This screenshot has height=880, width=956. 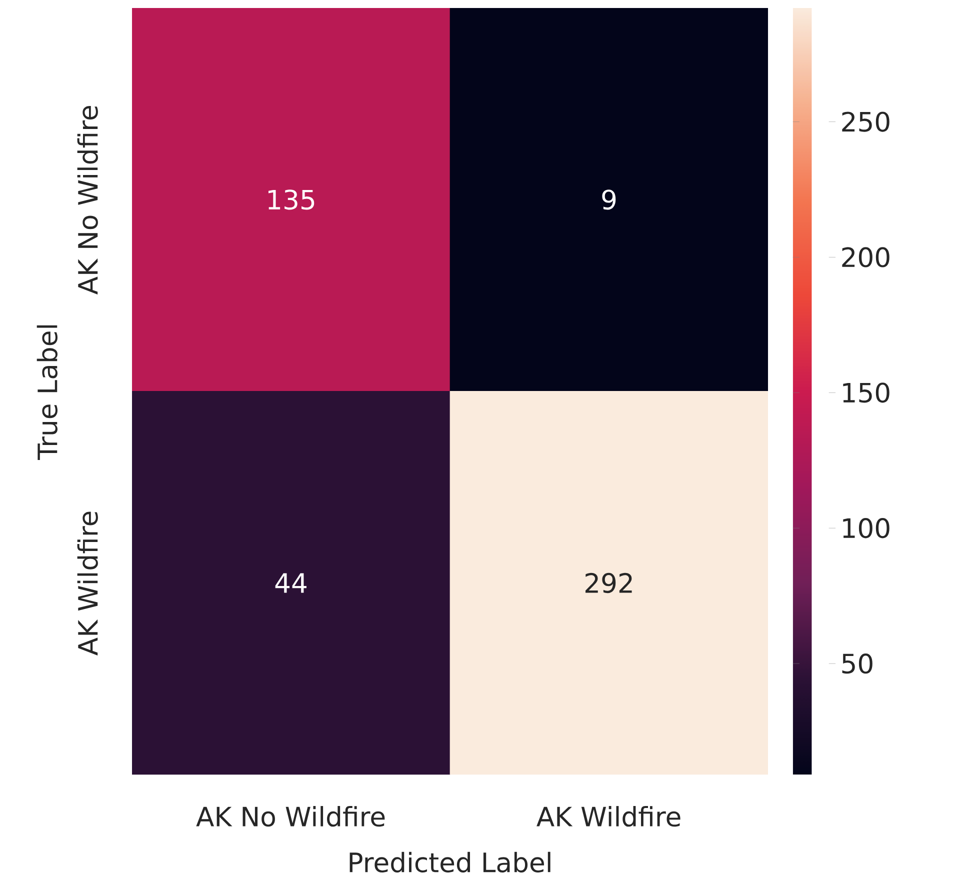 I want to click on y-axis-title: True Label, so click(x=47, y=392).